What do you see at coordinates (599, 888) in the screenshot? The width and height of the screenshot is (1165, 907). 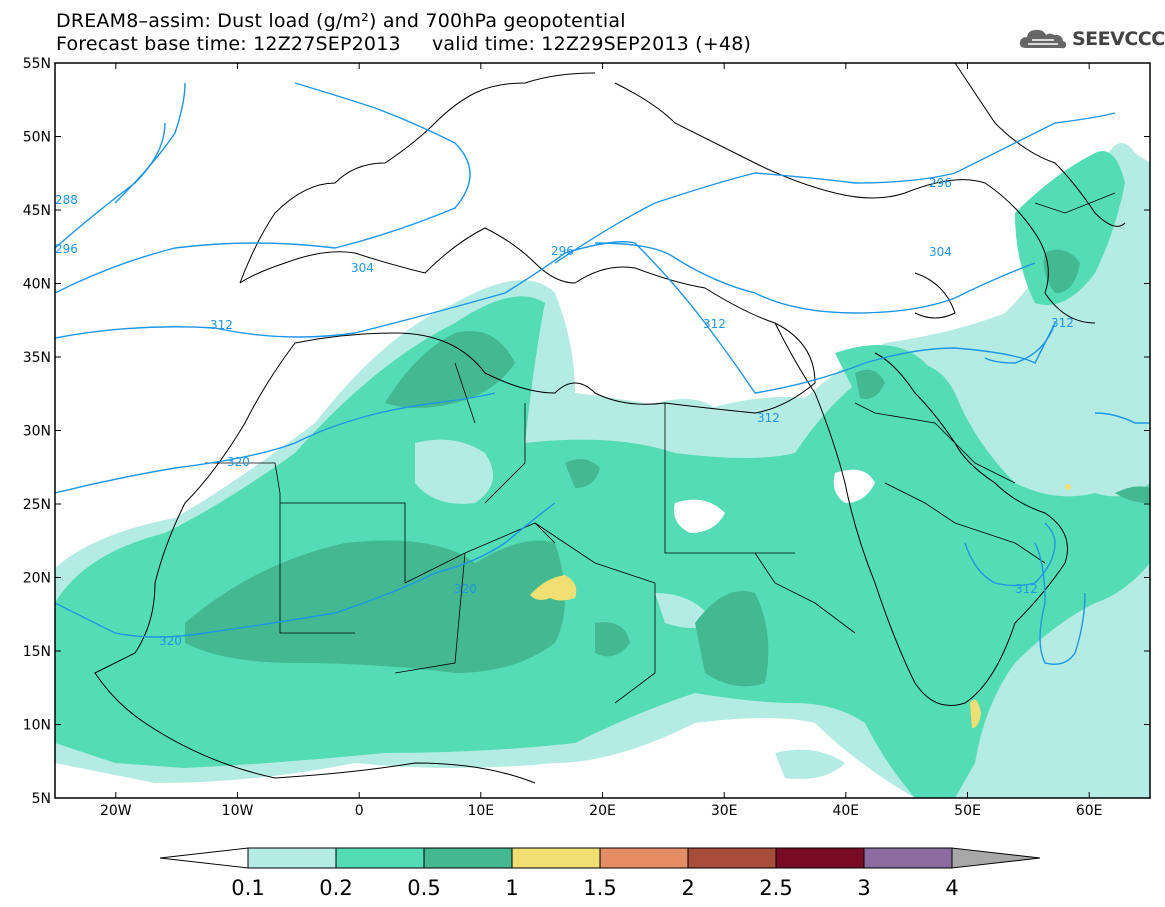 I see `colorbar-label: 1.5` at bounding box center [599, 888].